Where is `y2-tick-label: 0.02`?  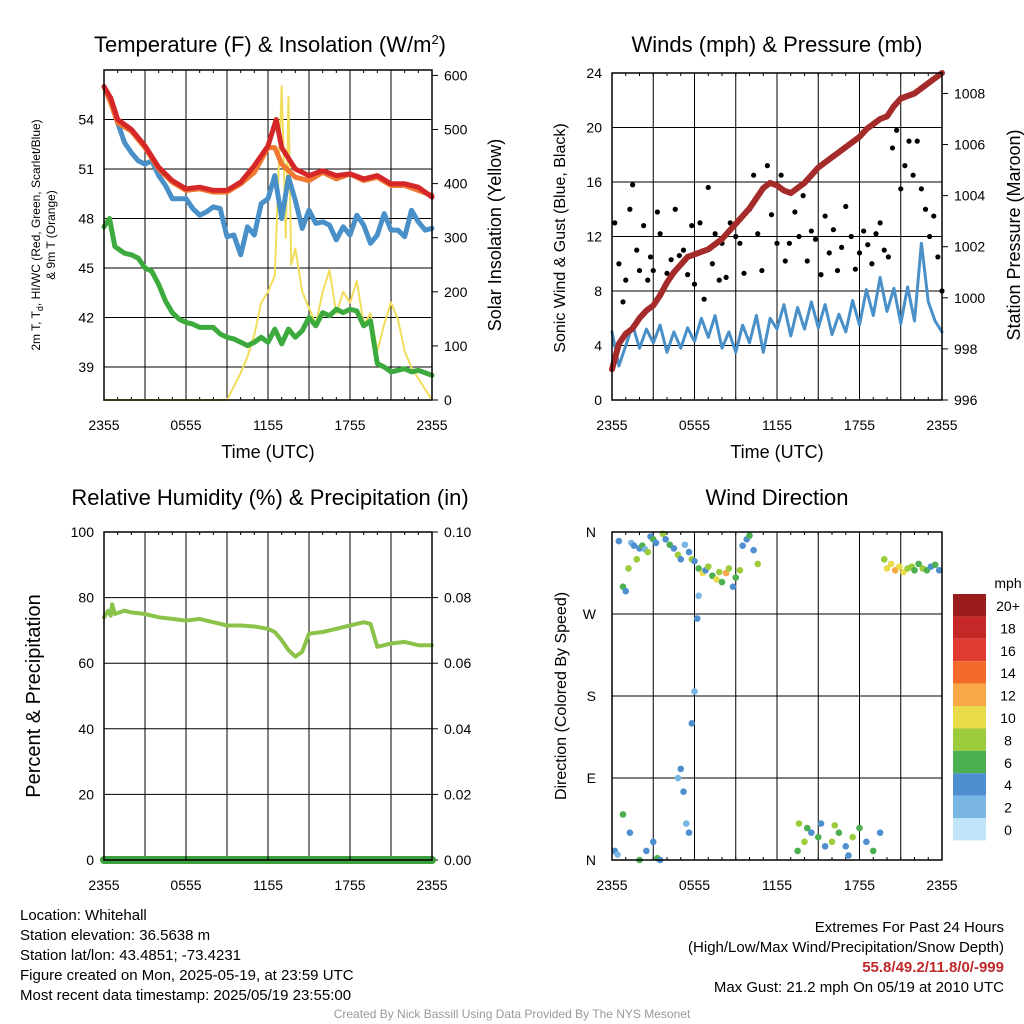
y2-tick-label: 0.02 is located at coordinates (457, 794).